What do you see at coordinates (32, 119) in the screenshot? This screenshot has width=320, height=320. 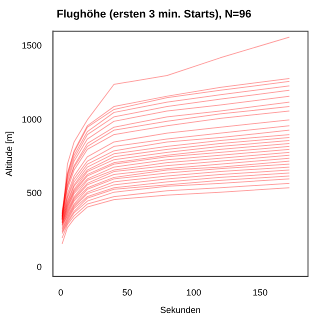 I see `y-tick-label: 1000` at bounding box center [32, 119].